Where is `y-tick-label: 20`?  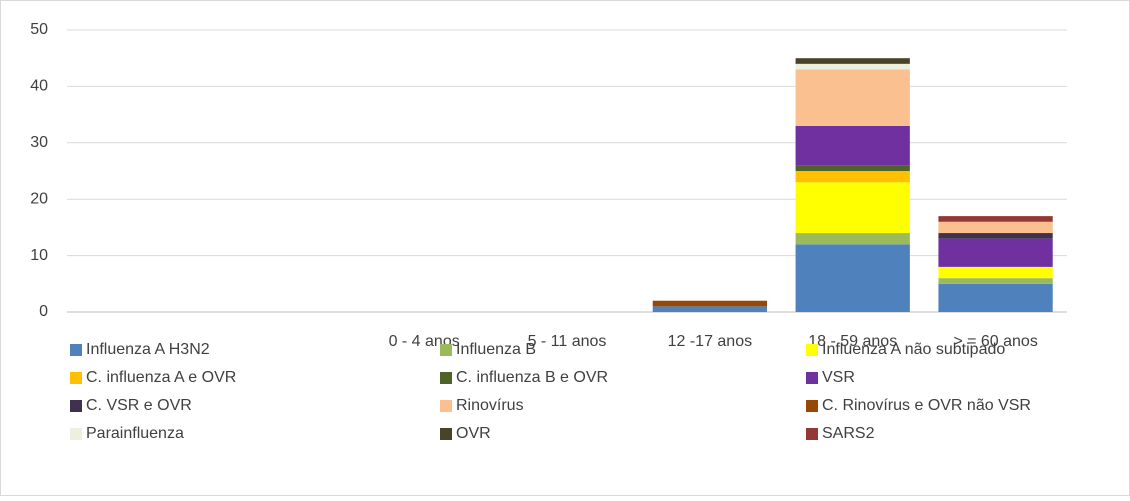
y-tick-label: 20 is located at coordinates (39, 198).